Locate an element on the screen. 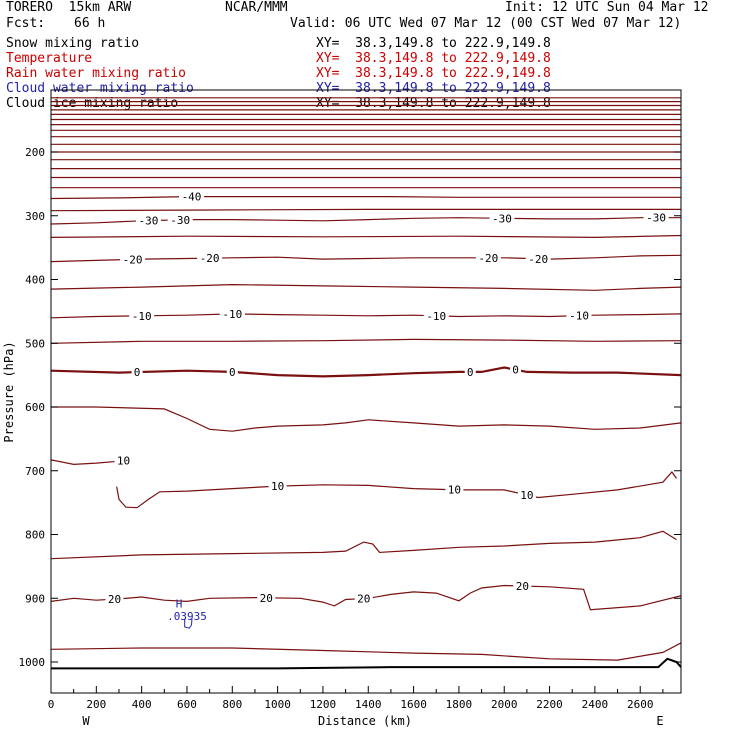 Image resolution: width=740 pixels, height=740 pixels. field-name-cloud-ice: Cloud ice mixing ratio is located at coordinates (92, 103).